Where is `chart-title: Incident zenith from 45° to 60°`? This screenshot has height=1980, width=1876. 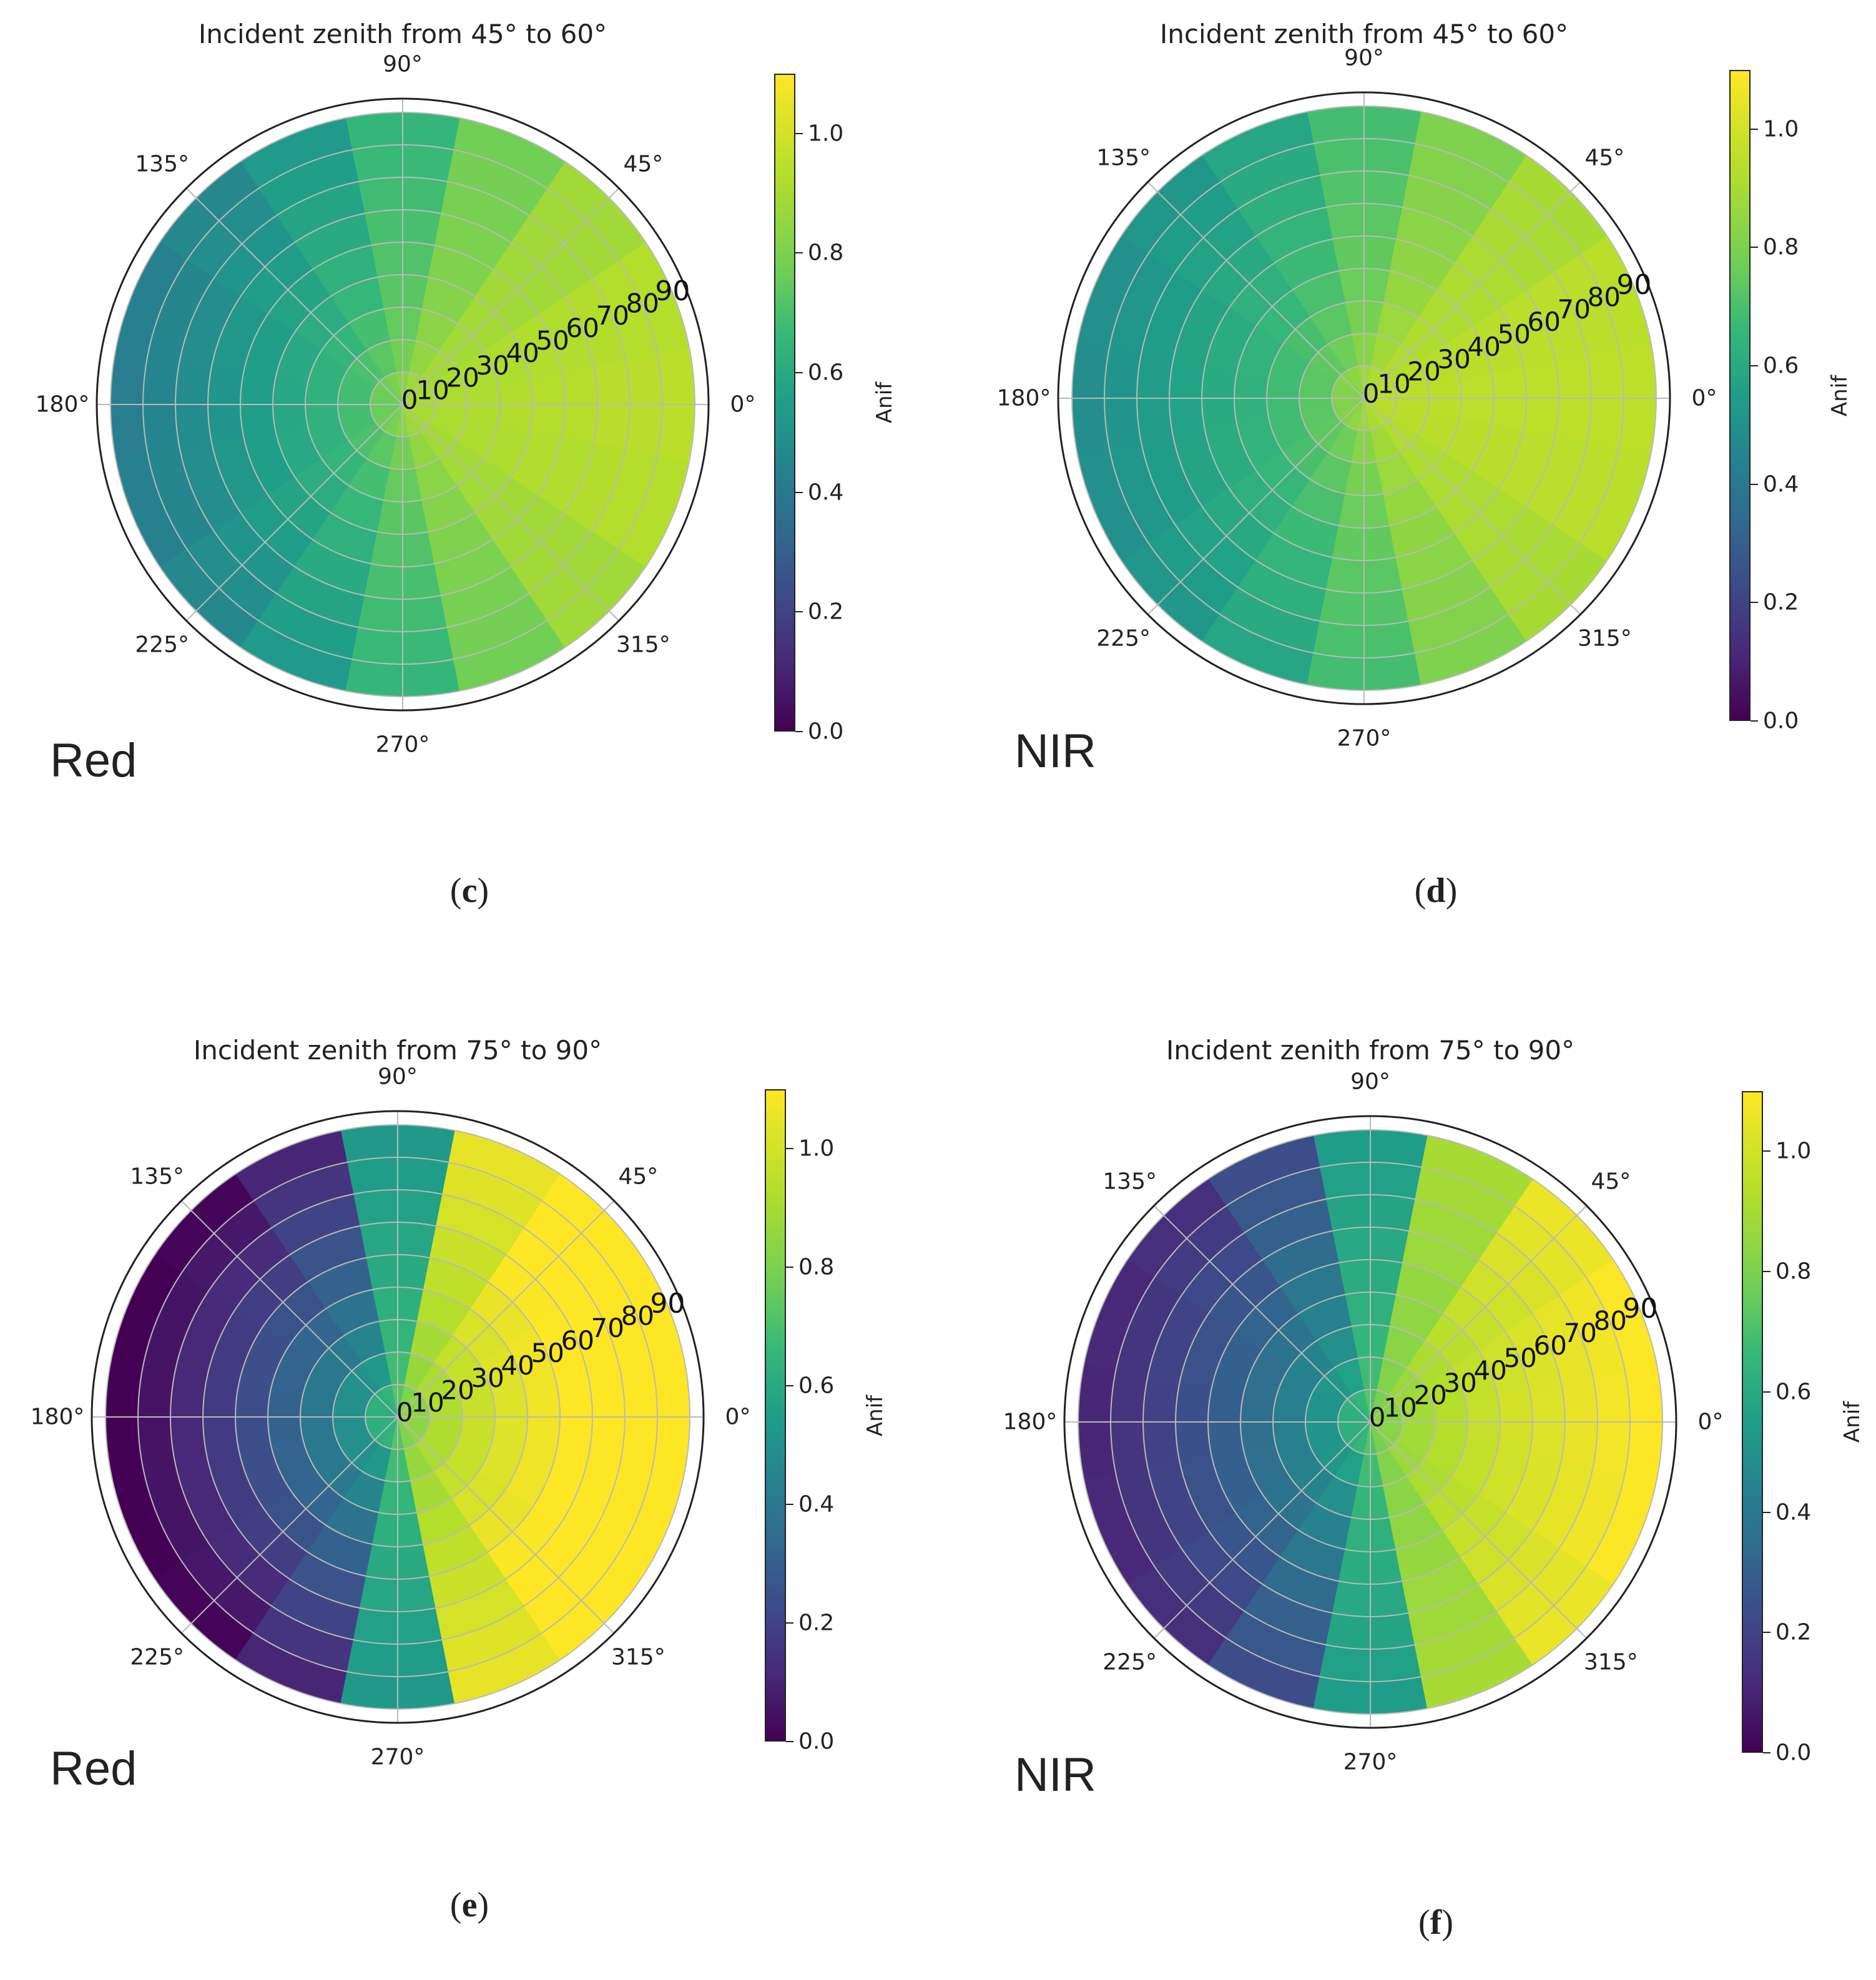
chart-title: Incident zenith from 45° to 60° is located at coordinates (402, 34).